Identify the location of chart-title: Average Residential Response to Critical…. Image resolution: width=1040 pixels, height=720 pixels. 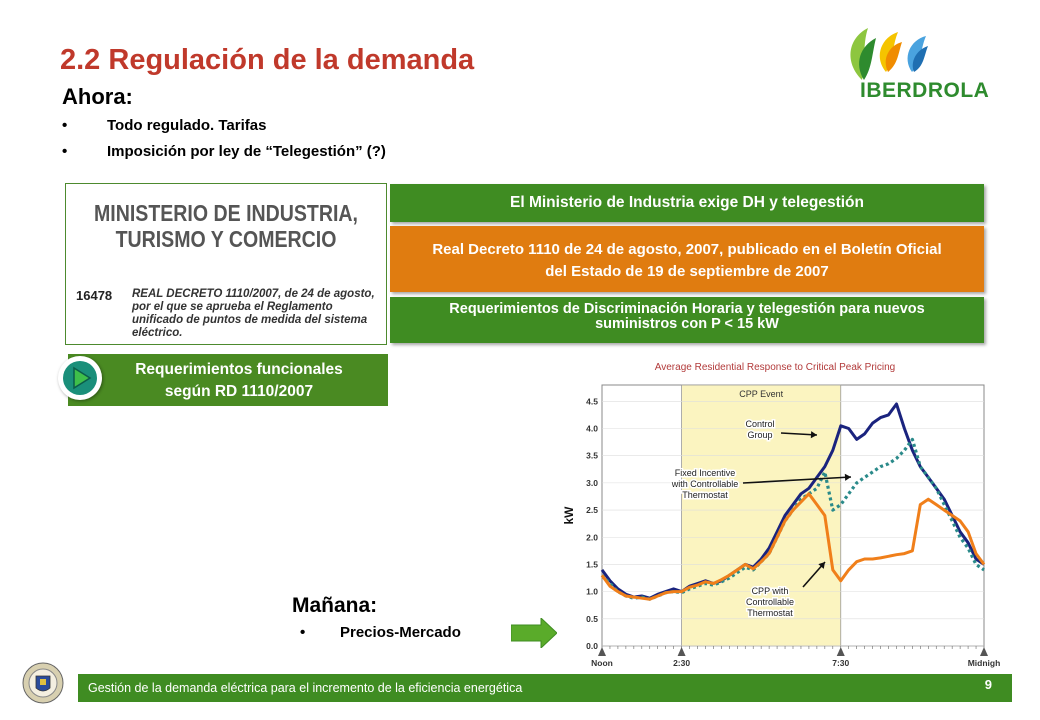
(775, 367).